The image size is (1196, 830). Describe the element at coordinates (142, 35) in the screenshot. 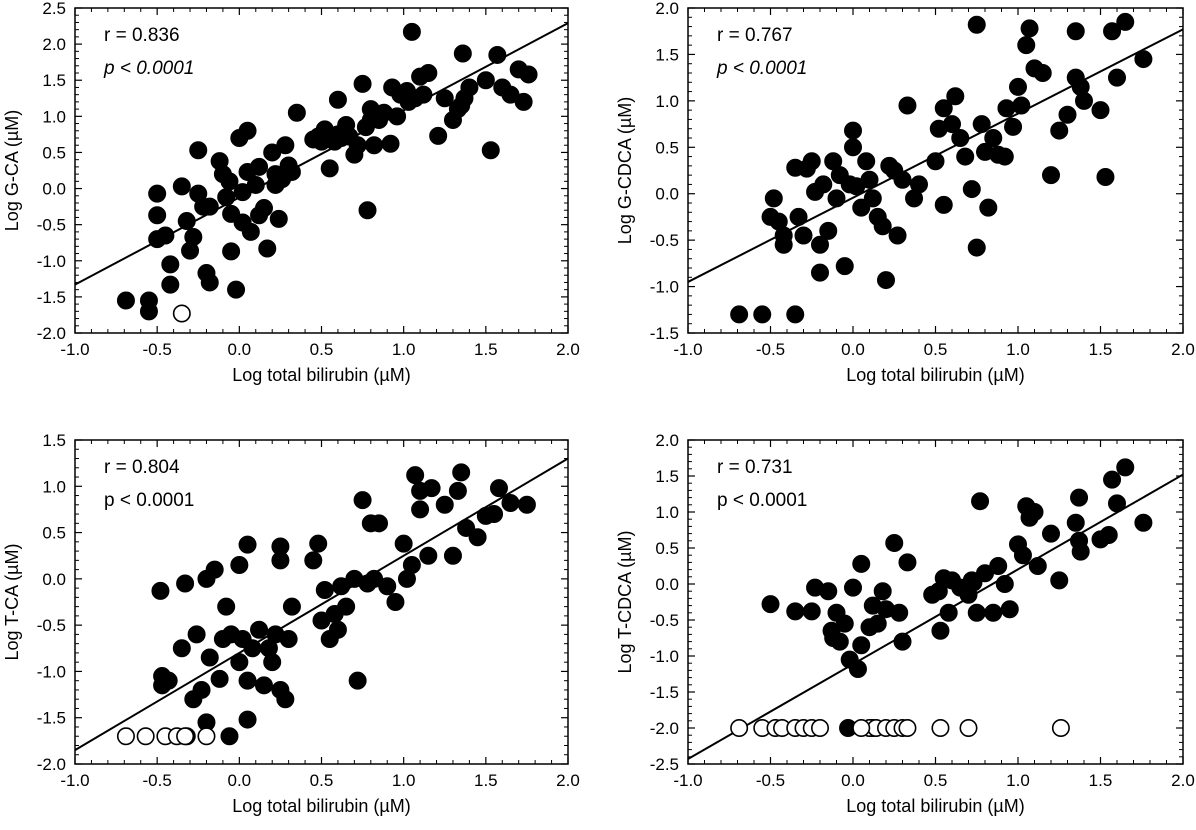

I see `correlation-r: r = 0.836` at that location.